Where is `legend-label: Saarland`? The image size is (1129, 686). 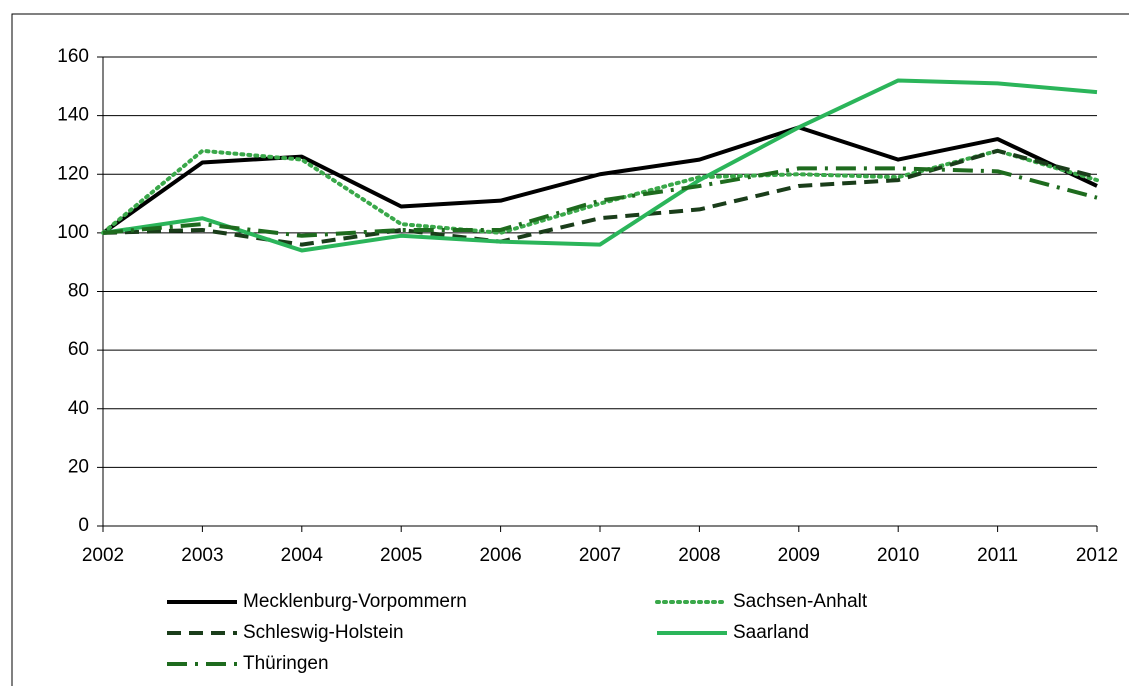
legend-label: Saarland is located at coordinates (771, 632).